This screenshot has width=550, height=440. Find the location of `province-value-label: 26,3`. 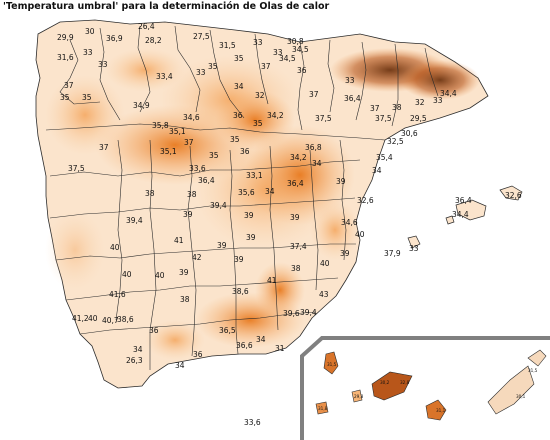

province-value-label: 26,3 is located at coordinates (134, 360).